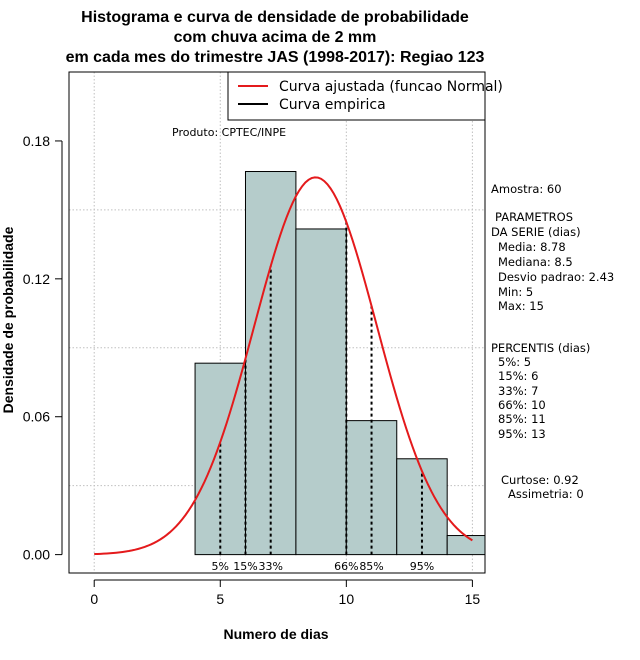  Describe the element at coordinates (532, 247) in the screenshot. I see `param-mean: Media: 8.78` at that location.